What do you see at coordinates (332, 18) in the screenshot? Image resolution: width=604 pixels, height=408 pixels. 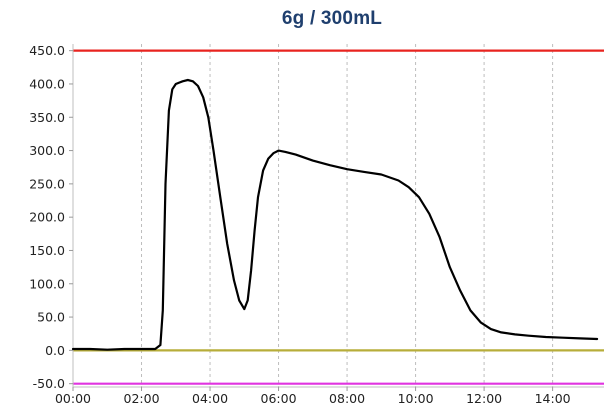 I see `chart-title: 6g / 300mL` at bounding box center [332, 18].